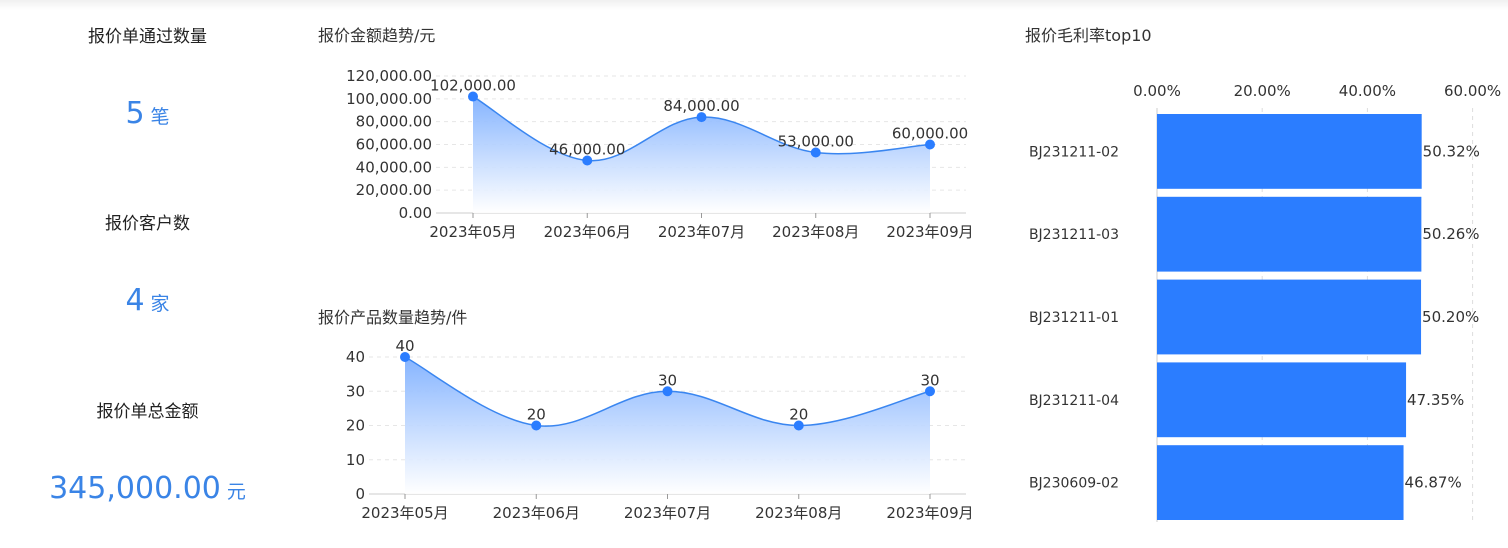  What do you see at coordinates (394, 167) in the screenshot?
I see `amount-y-tick-label: 40,000.00` at bounding box center [394, 167].